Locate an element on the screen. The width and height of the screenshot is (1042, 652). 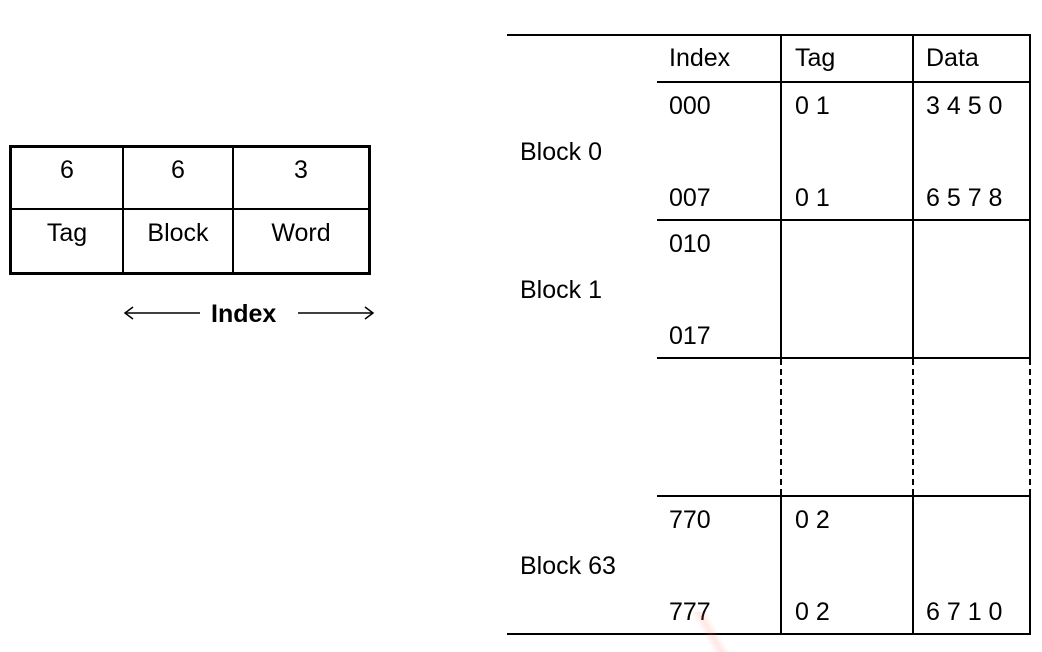
row-index: 010 is located at coordinates (690, 244).